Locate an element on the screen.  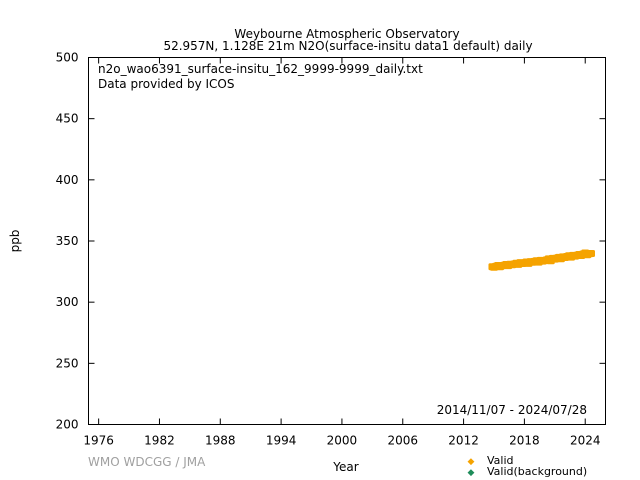
x-tick-label: 2012 is located at coordinates (463, 441).